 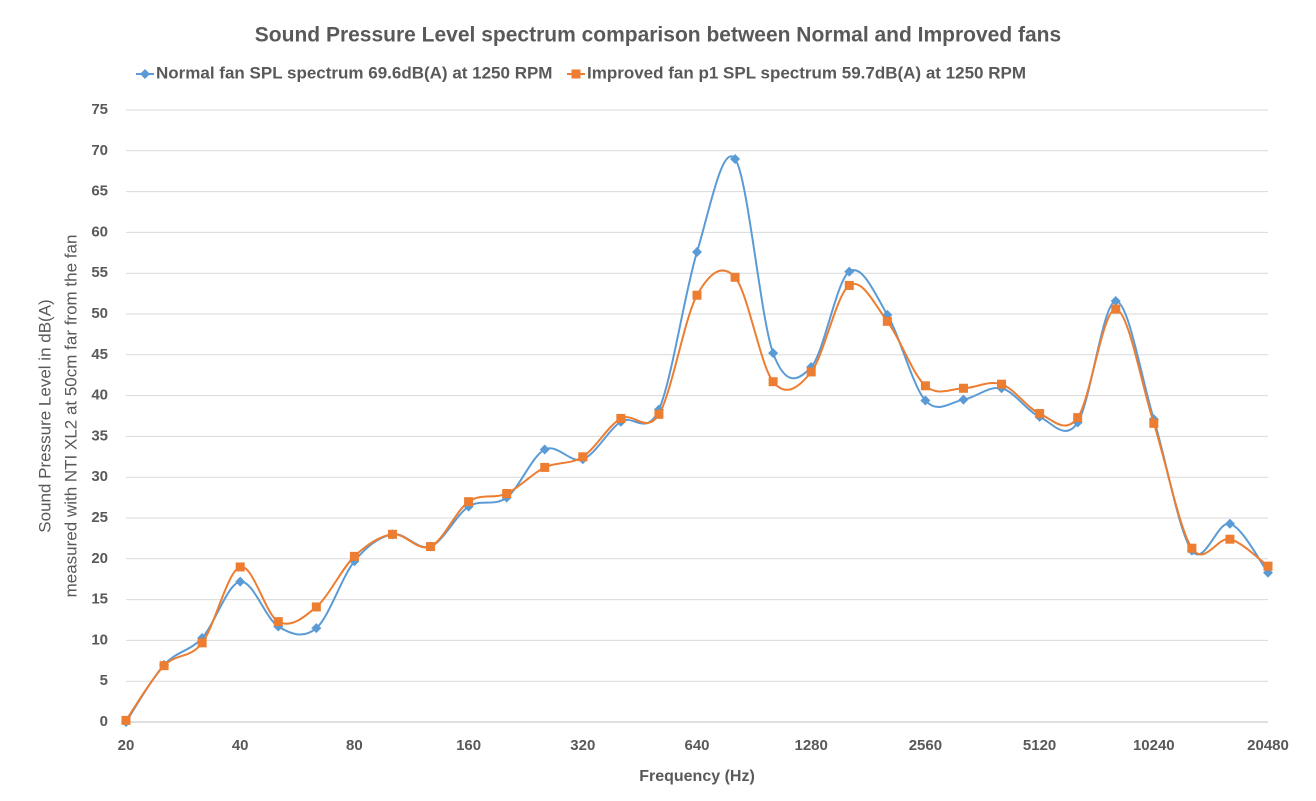 What do you see at coordinates (99, 435) in the screenshot?
I see `y-tick-label: 35` at bounding box center [99, 435].